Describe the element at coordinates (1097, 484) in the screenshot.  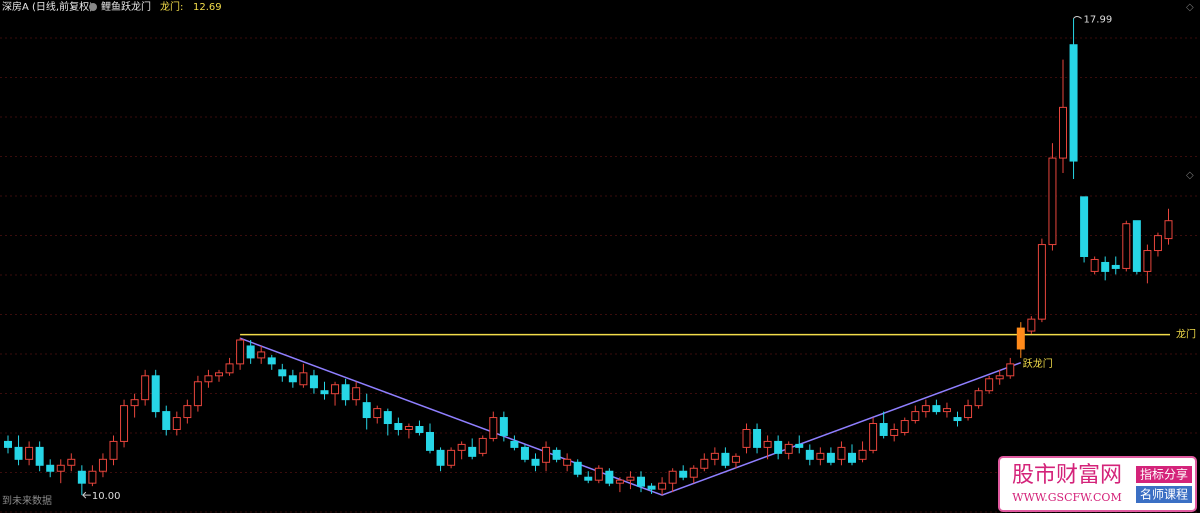
I see `watermark: 股市财富网 WWW.GSCFW.COM 指标分享 名师课程` at that location.